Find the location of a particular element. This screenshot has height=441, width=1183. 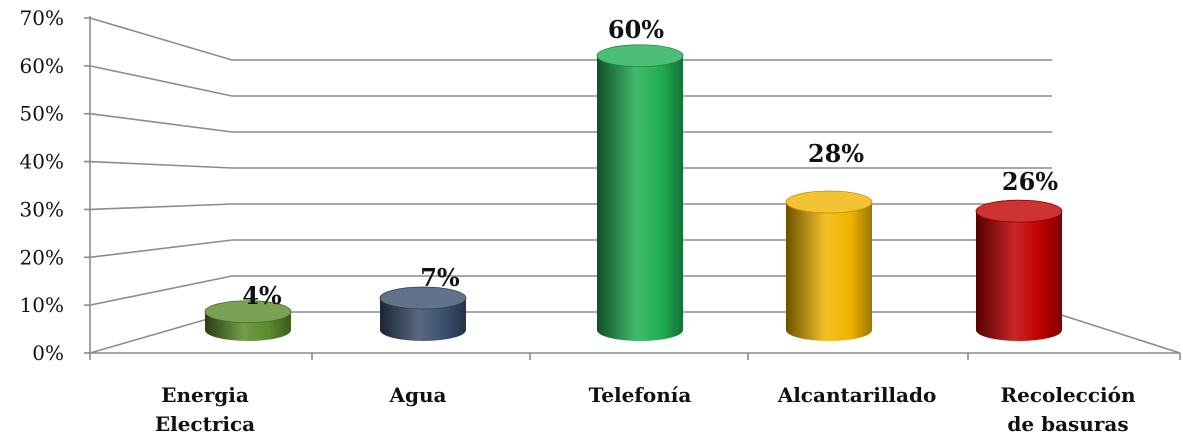

y-tick-label: 50% is located at coordinates (42, 114).